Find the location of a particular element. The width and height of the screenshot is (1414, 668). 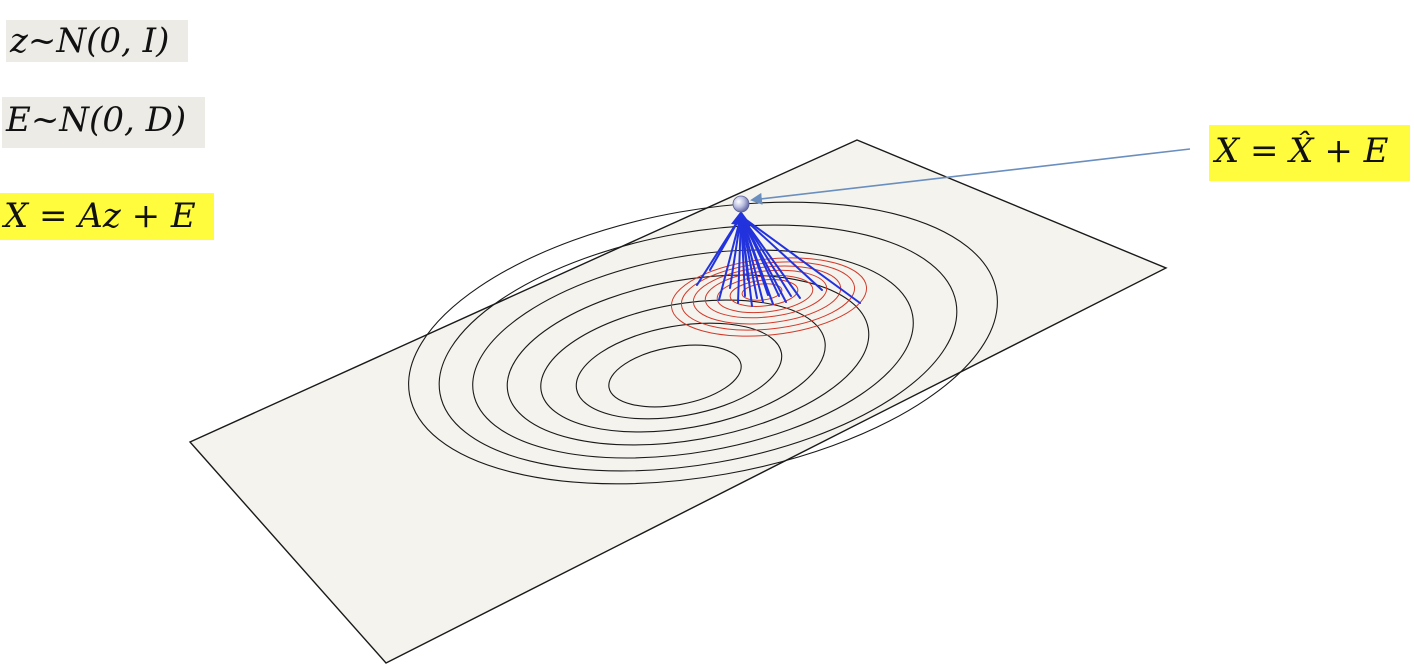

posterior-contours is located at coordinates (769, 297).